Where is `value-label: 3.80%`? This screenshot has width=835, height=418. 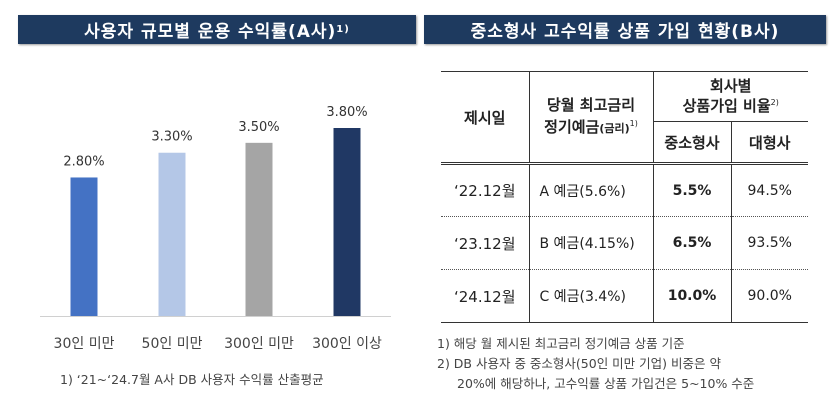
value-label: 3.80% is located at coordinates (346, 112).